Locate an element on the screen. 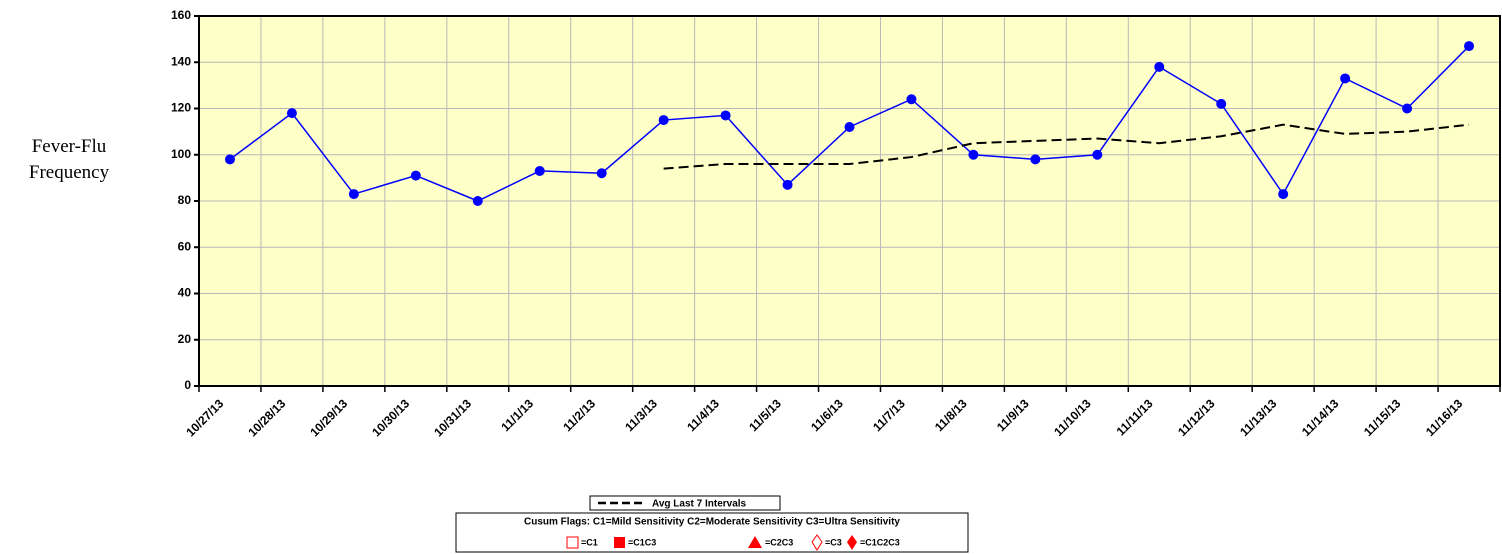  x-tick-label: 10/28/13 is located at coordinates (266, 417).